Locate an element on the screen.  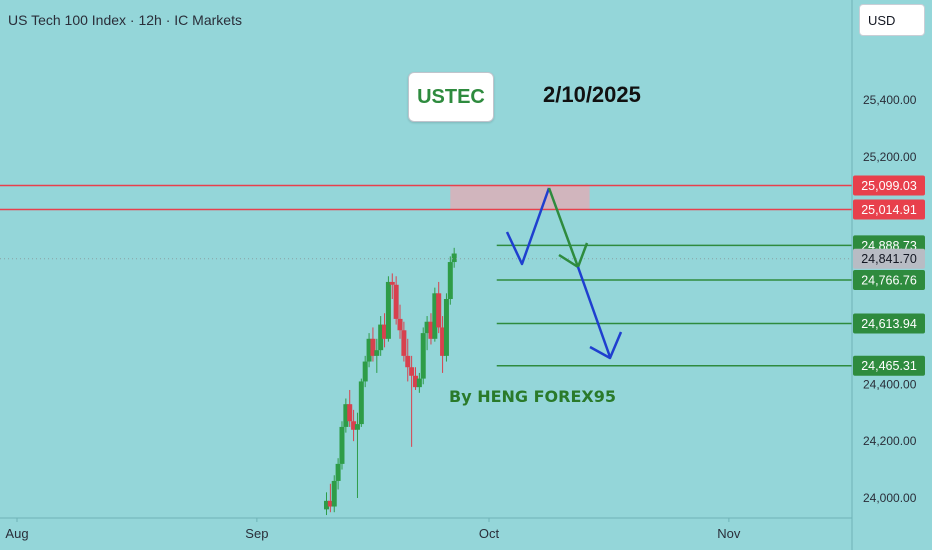
price-tag-label: 24,766.76 is located at coordinates (889, 281).